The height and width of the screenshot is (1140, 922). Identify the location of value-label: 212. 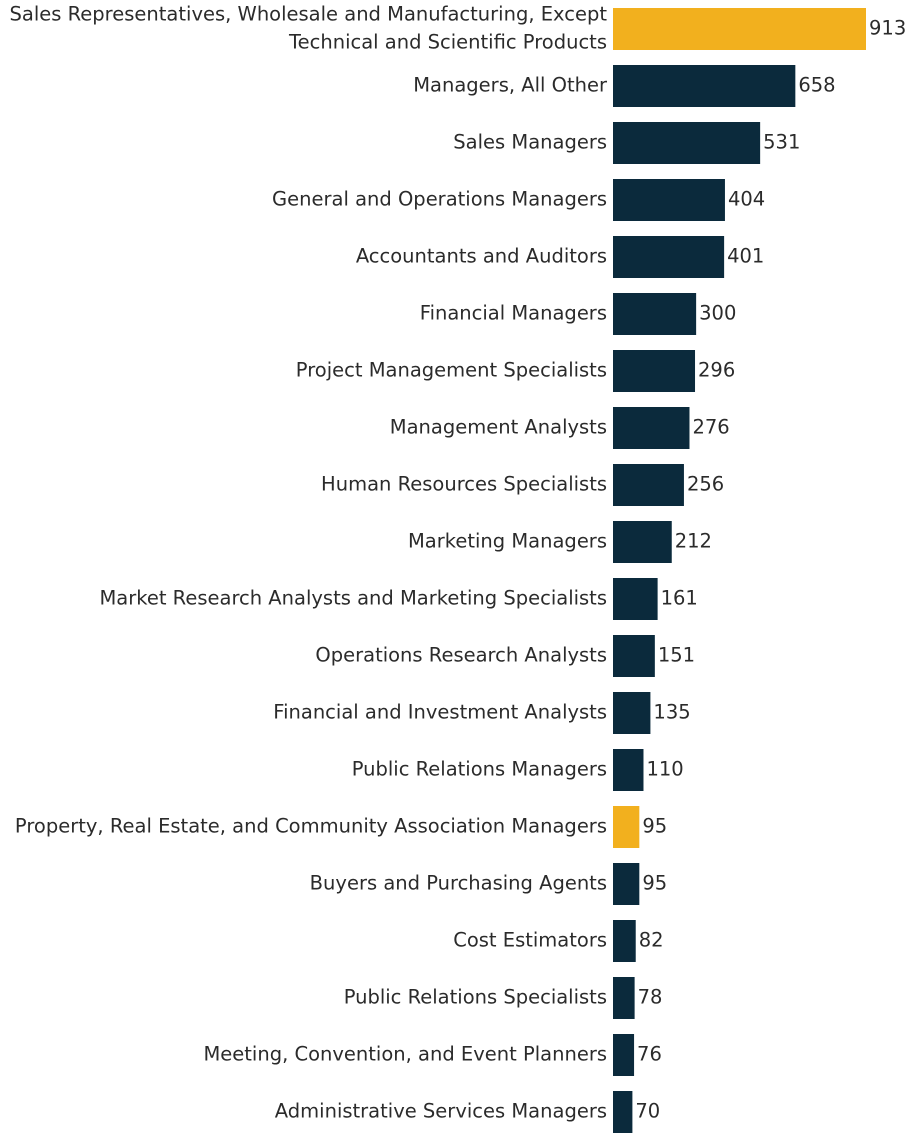
(693, 541).